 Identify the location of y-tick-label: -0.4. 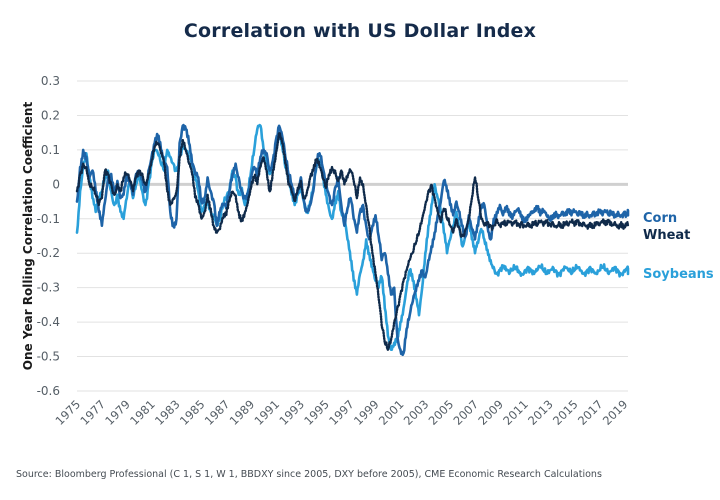
(48, 322).